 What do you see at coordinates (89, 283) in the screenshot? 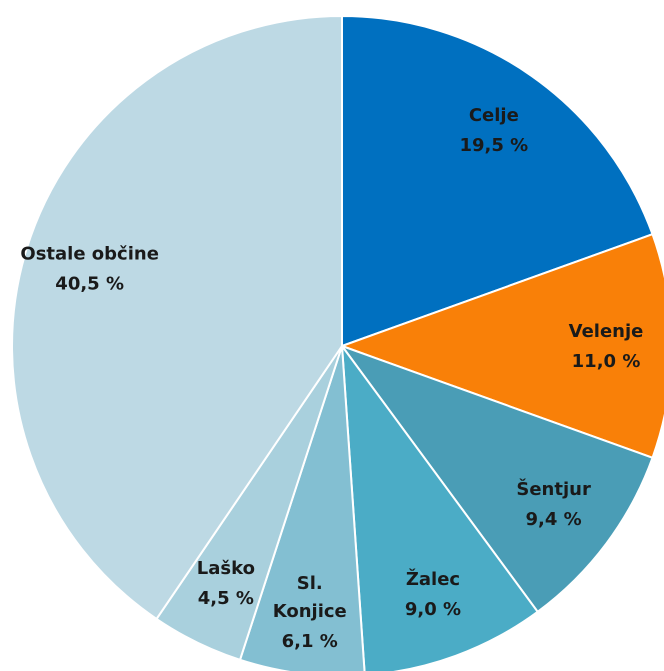
I see `value-label: 40,5 %` at bounding box center [89, 283].